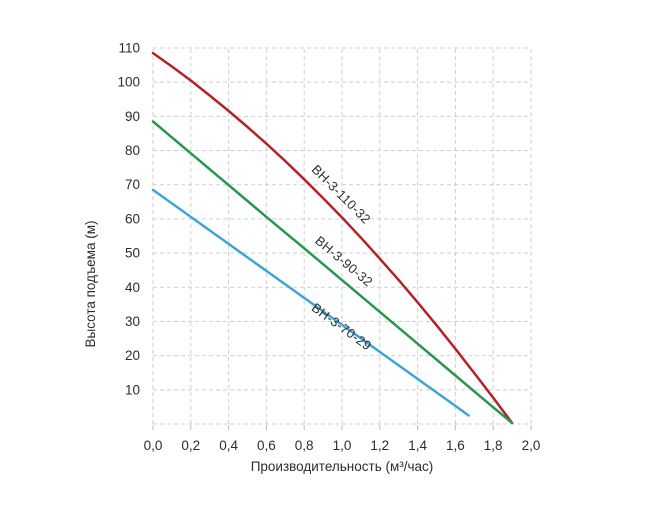 This screenshot has height=510, width=645. What do you see at coordinates (132, 321) in the screenshot?
I see `y-tick-label: 30` at bounding box center [132, 321].